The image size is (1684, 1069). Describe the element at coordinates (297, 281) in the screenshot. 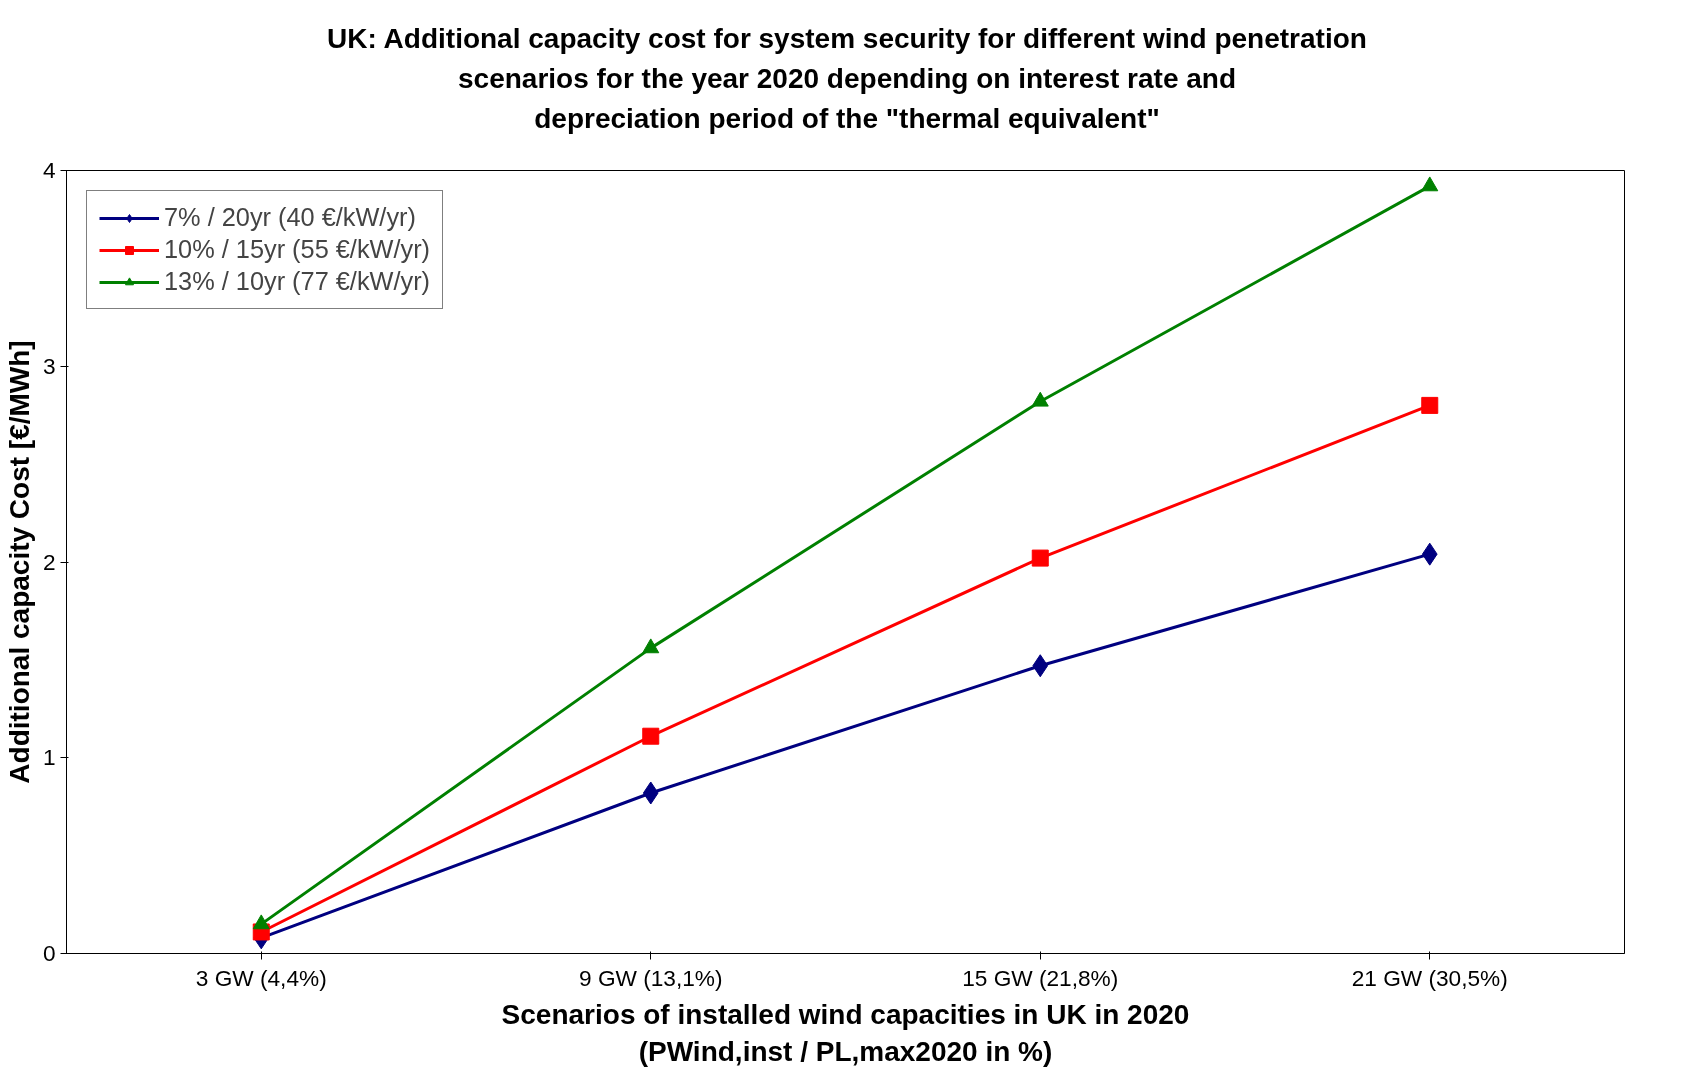

I see `legend-label: 13% / 10yr (77 €/kW/yr)` at that location.